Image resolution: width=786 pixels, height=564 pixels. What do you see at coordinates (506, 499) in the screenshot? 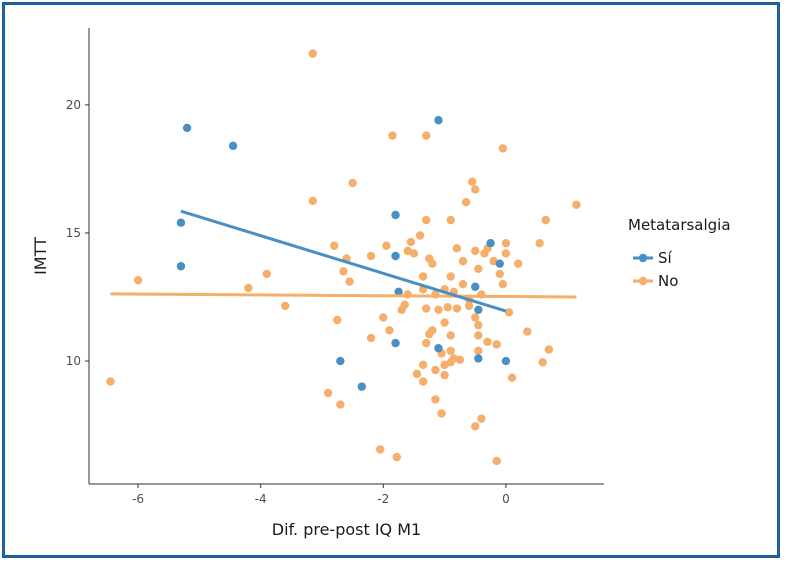
I see `x-tick-label: 0` at bounding box center [506, 499].